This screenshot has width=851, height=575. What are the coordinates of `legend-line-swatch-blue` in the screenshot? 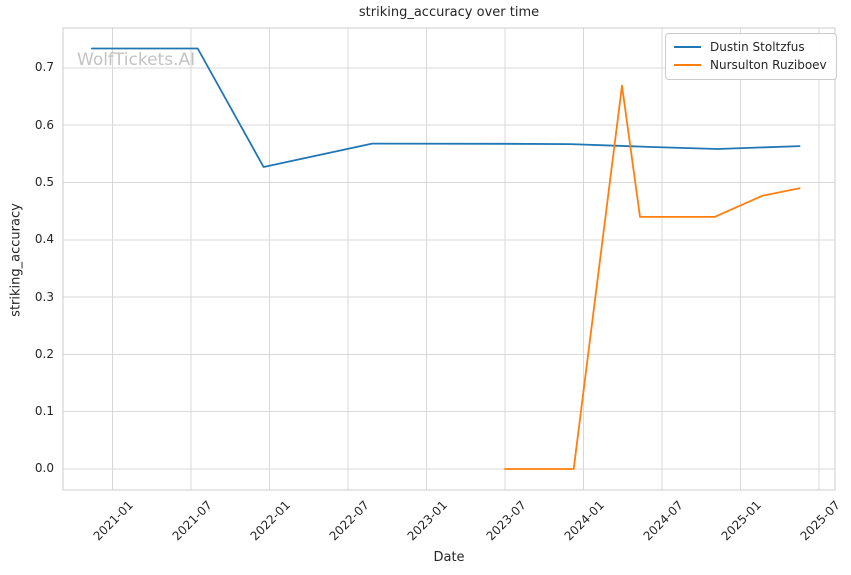 It's located at (687, 47).